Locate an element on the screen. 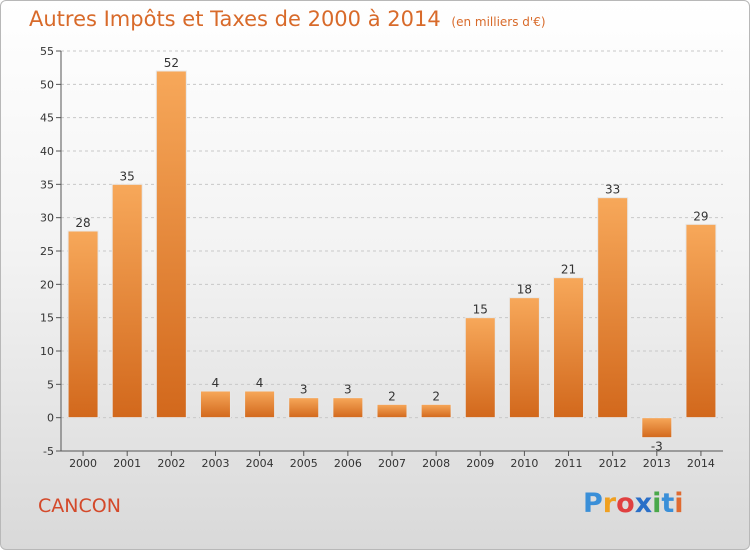 The width and height of the screenshot is (750, 550). y-tick-label: 0 is located at coordinates (50, 418).